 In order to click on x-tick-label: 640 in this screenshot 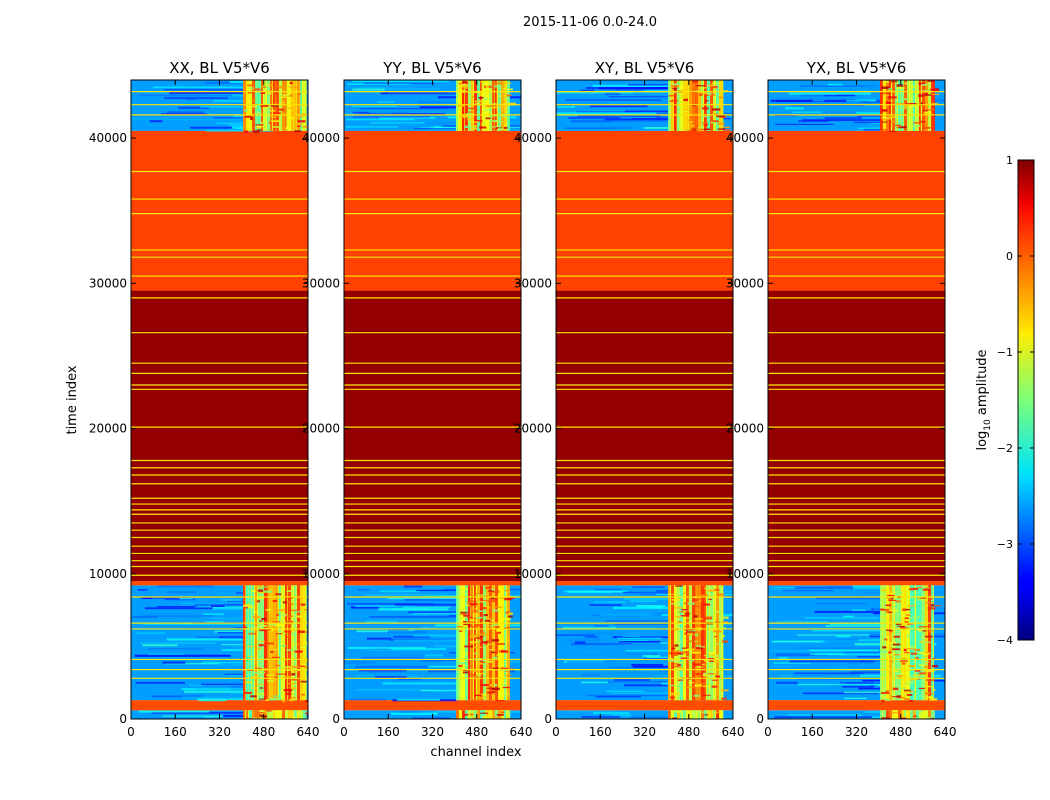, I will do `click(945, 732)`.